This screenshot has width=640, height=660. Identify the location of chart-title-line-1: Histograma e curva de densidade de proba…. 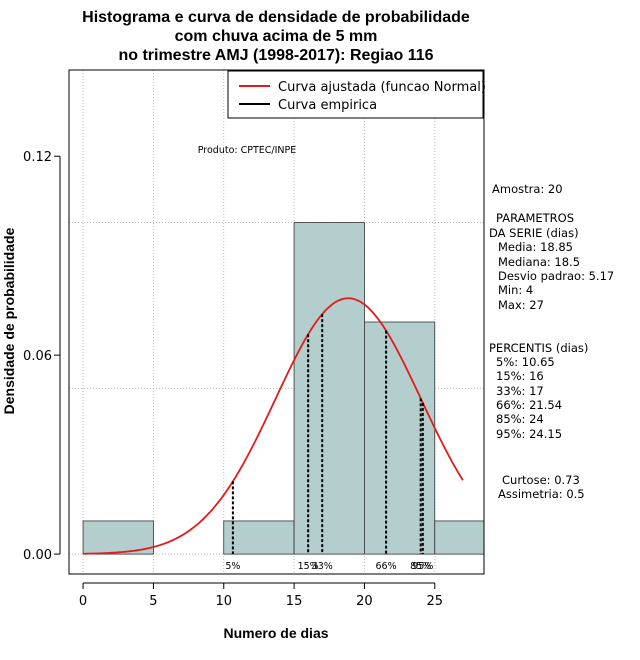
(276, 17).